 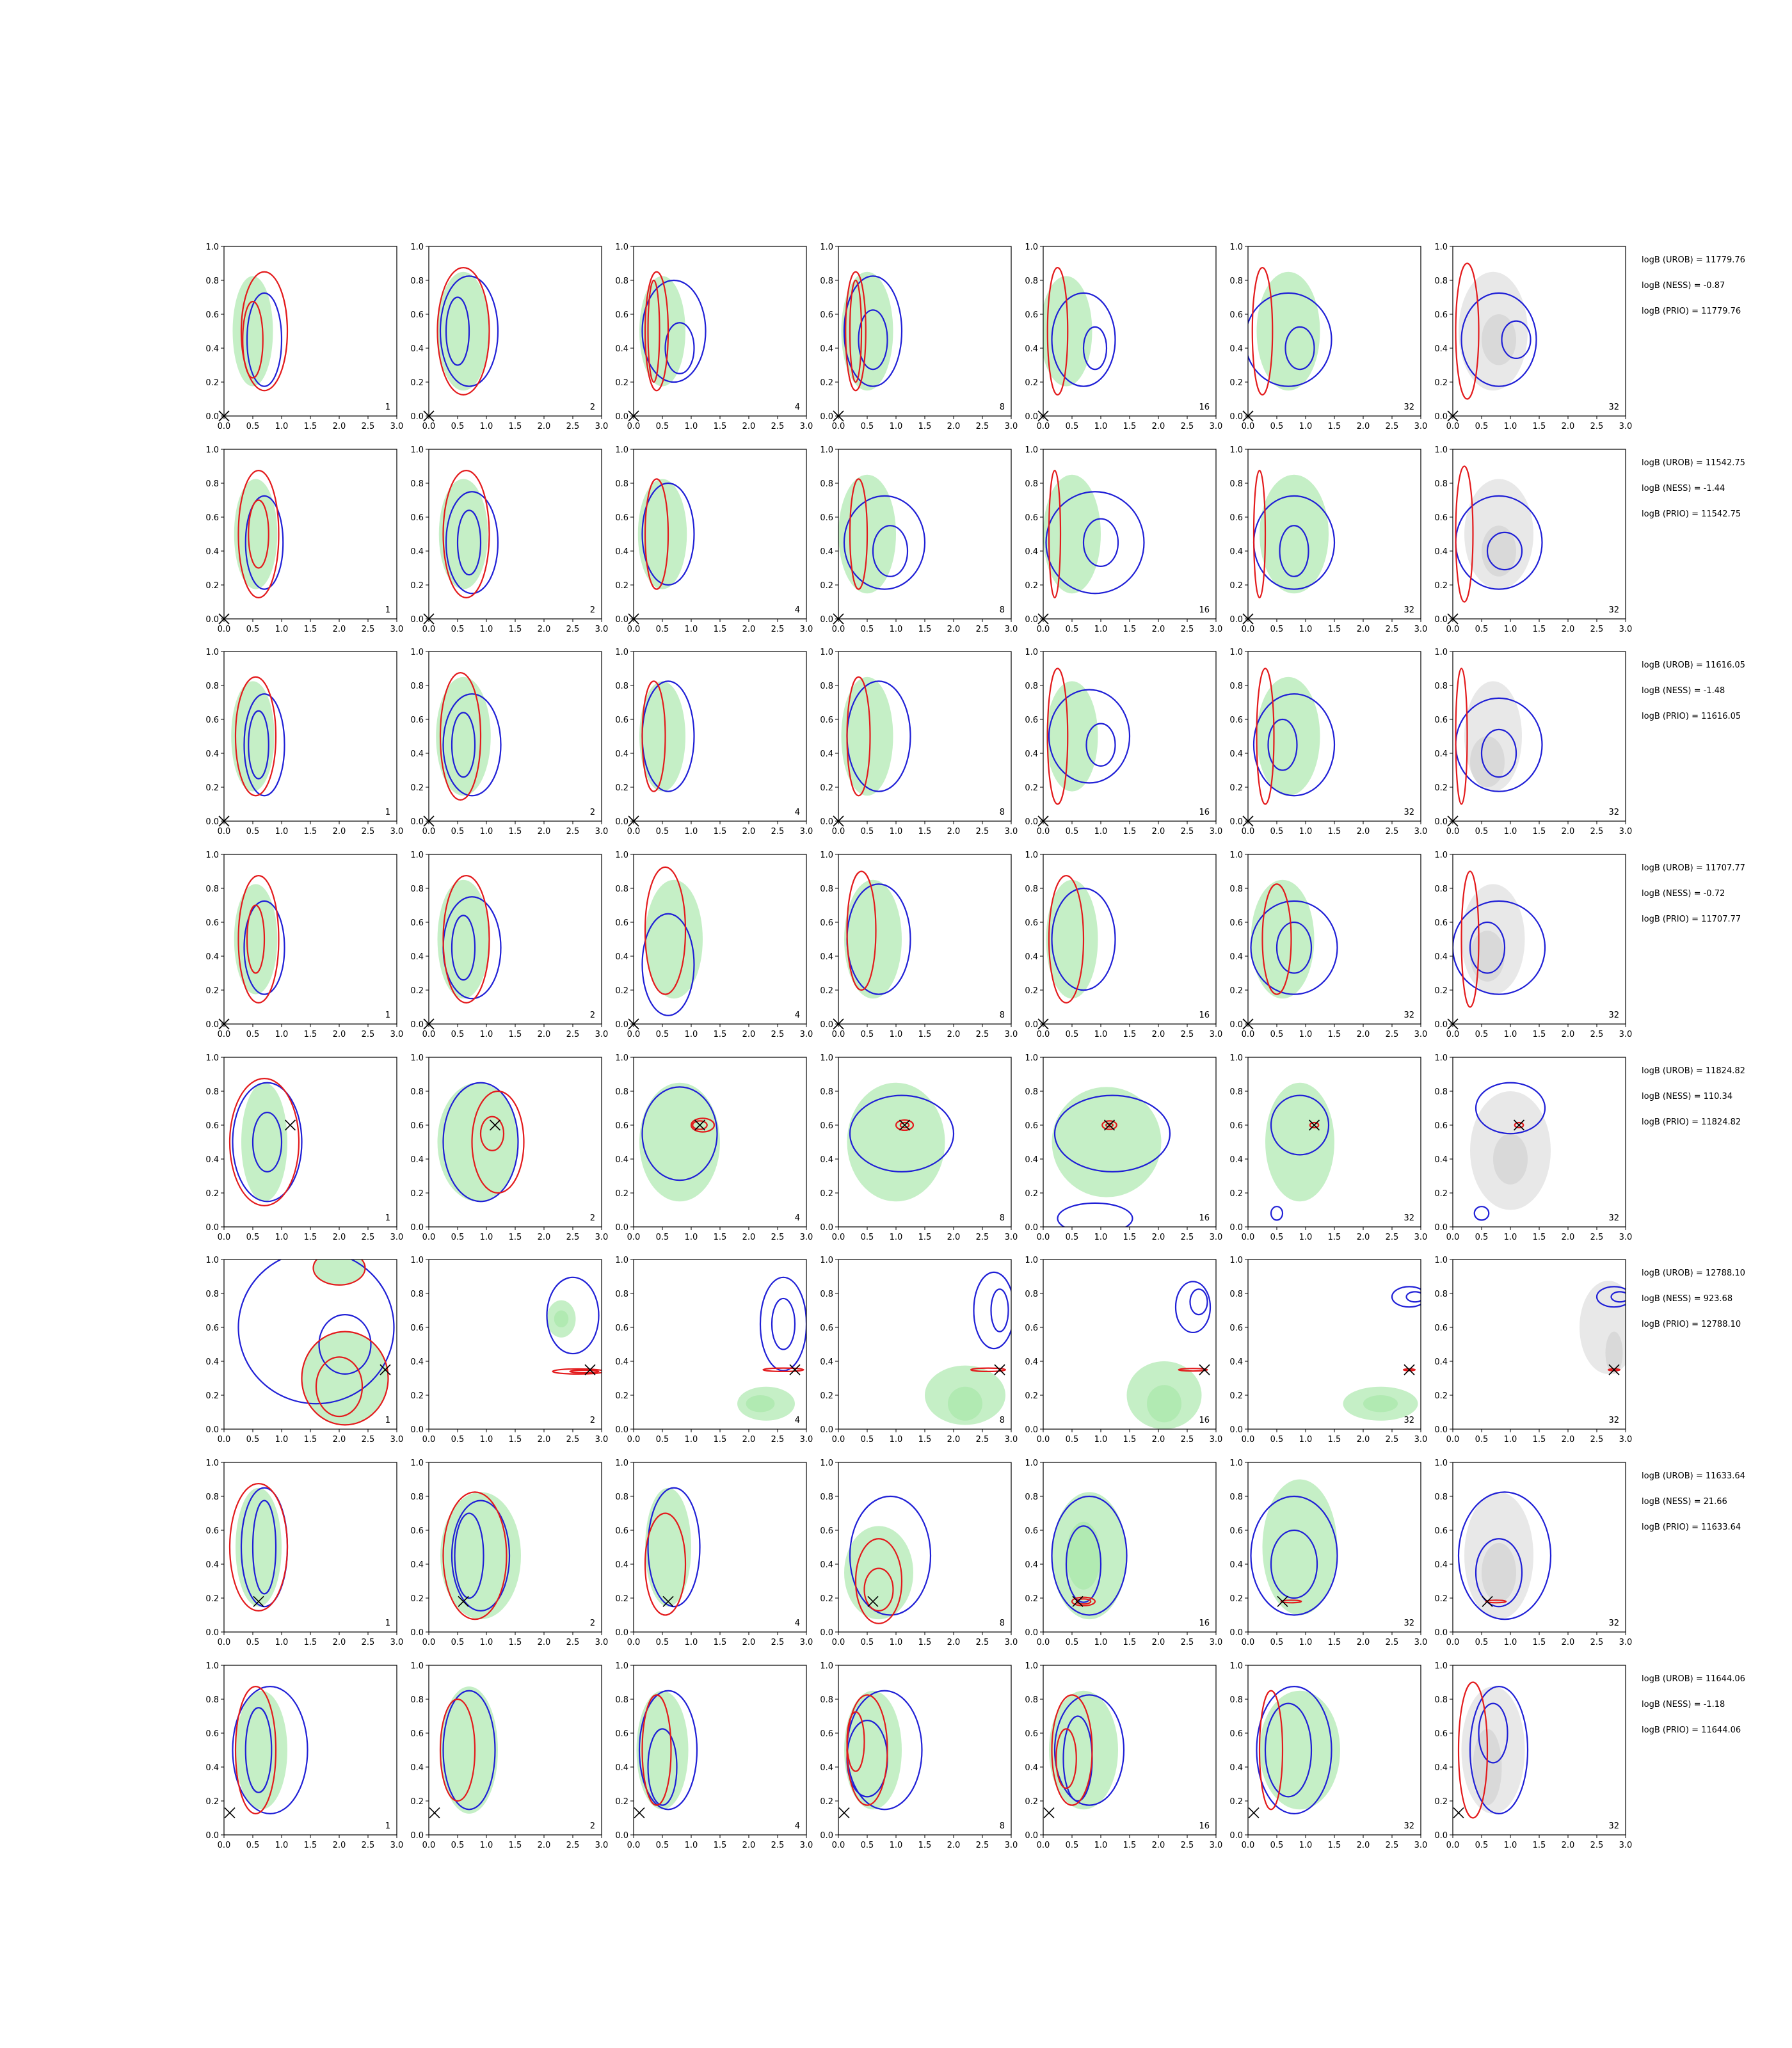 What do you see at coordinates (1691, 1122) in the screenshot?
I see `logb-annotation: logB (PRIO) = 11824.82` at bounding box center [1691, 1122].